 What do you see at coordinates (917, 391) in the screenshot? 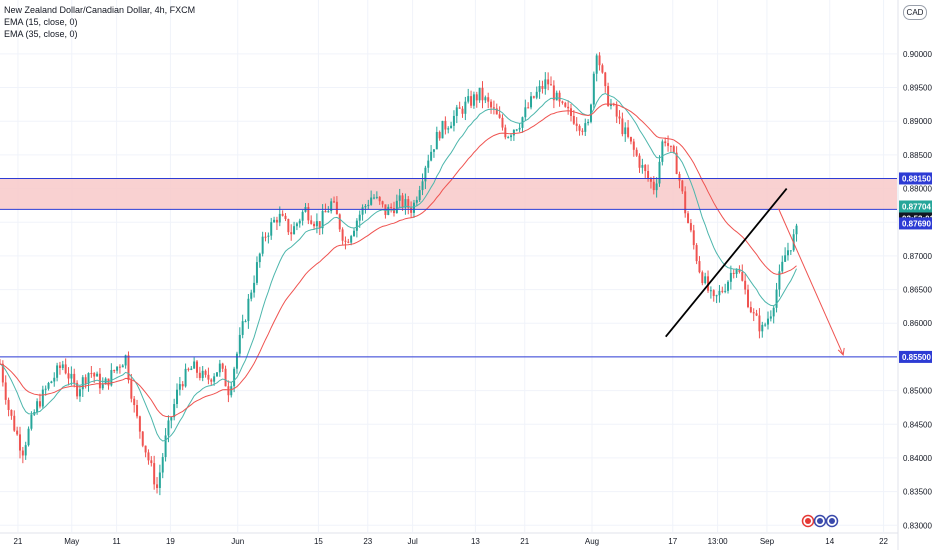
I see `price-tick-label: 0.85000` at bounding box center [917, 391].